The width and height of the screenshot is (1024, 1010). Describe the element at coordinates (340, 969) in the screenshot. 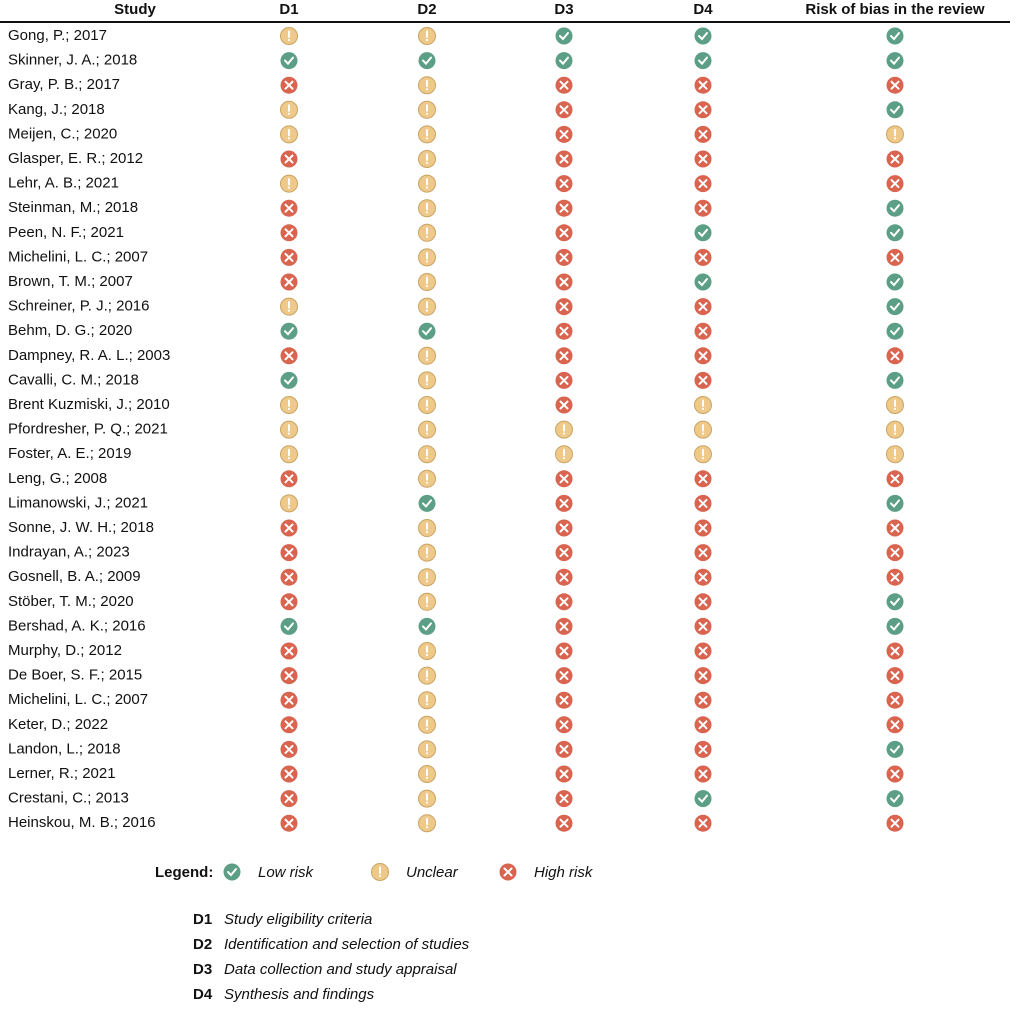

I see `definition-text: Data collection and study appraisal` at that location.